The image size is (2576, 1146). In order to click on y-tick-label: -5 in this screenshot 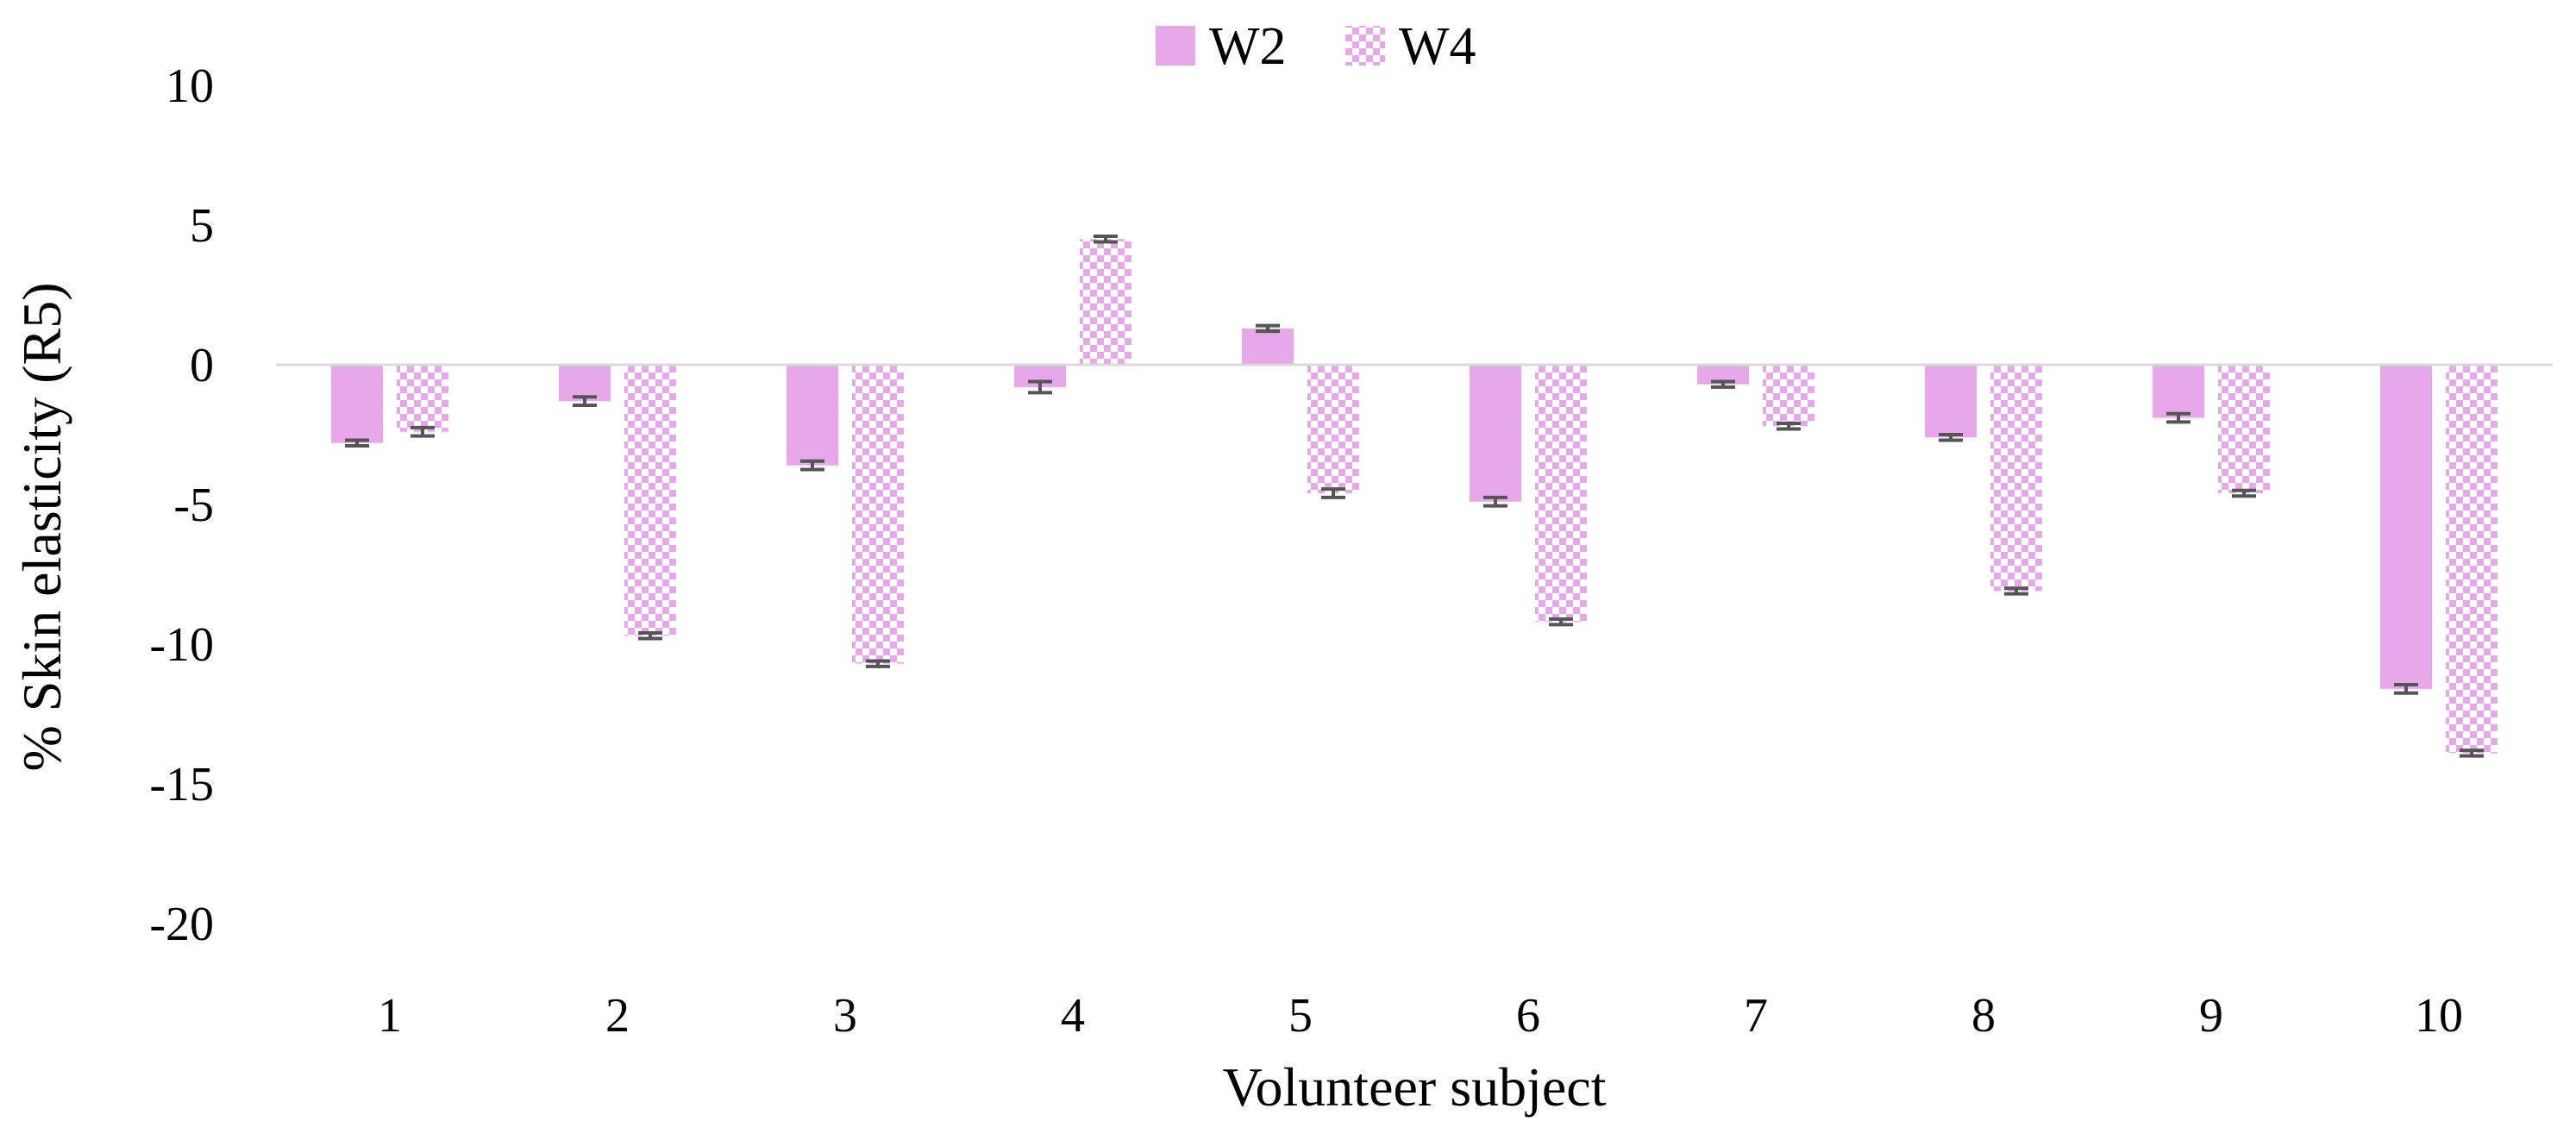, I will do `click(193, 505)`.